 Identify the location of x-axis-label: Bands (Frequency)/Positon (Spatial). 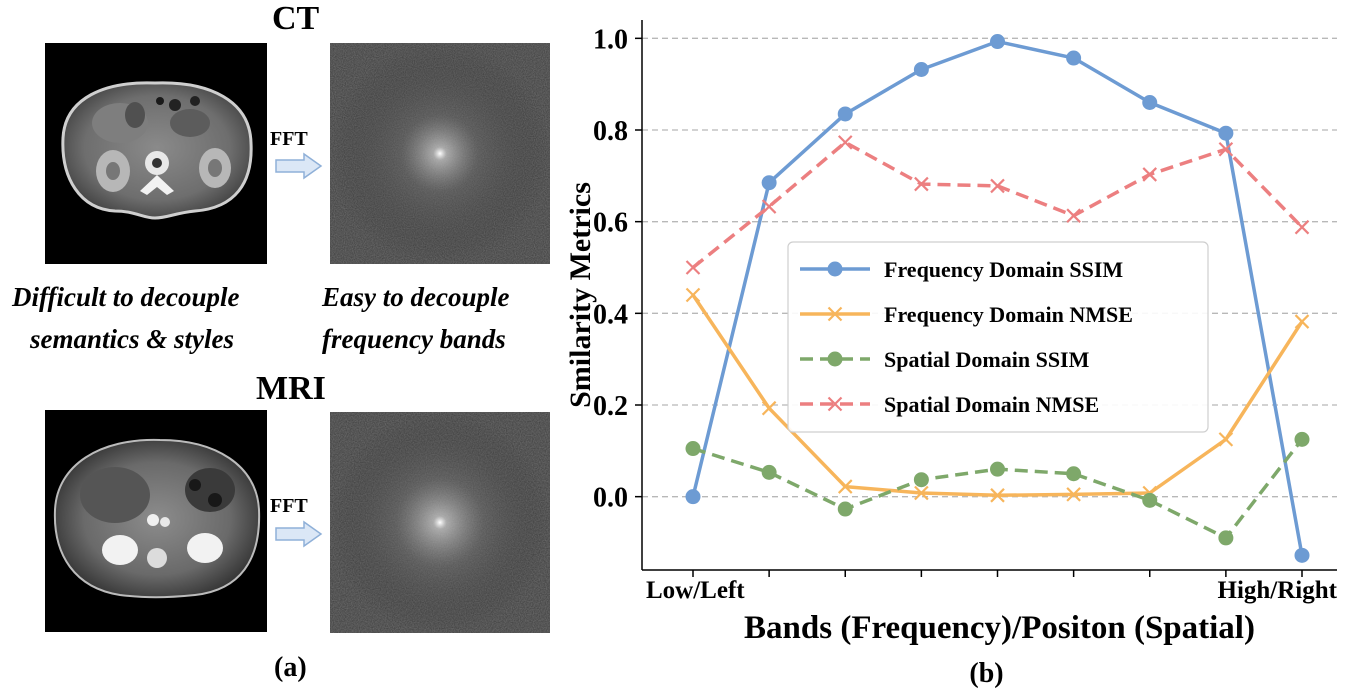
(999, 628).